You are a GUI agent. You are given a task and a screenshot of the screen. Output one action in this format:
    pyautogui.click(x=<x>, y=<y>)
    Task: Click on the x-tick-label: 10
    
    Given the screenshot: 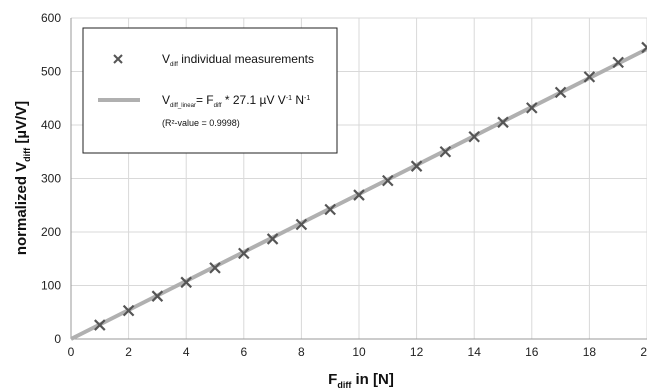 What is the action you would take?
    pyautogui.click(x=359, y=352)
    